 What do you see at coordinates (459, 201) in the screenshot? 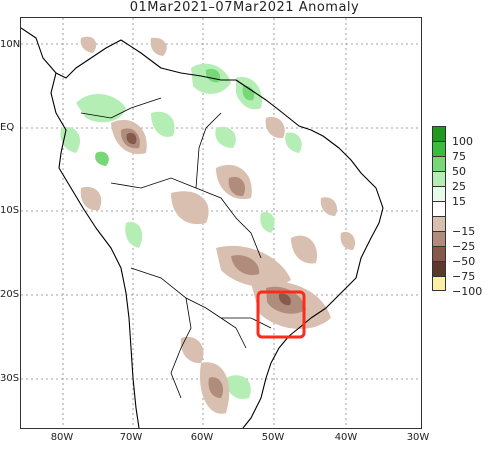
I see `legend-label: 15` at bounding box center [459, 201].